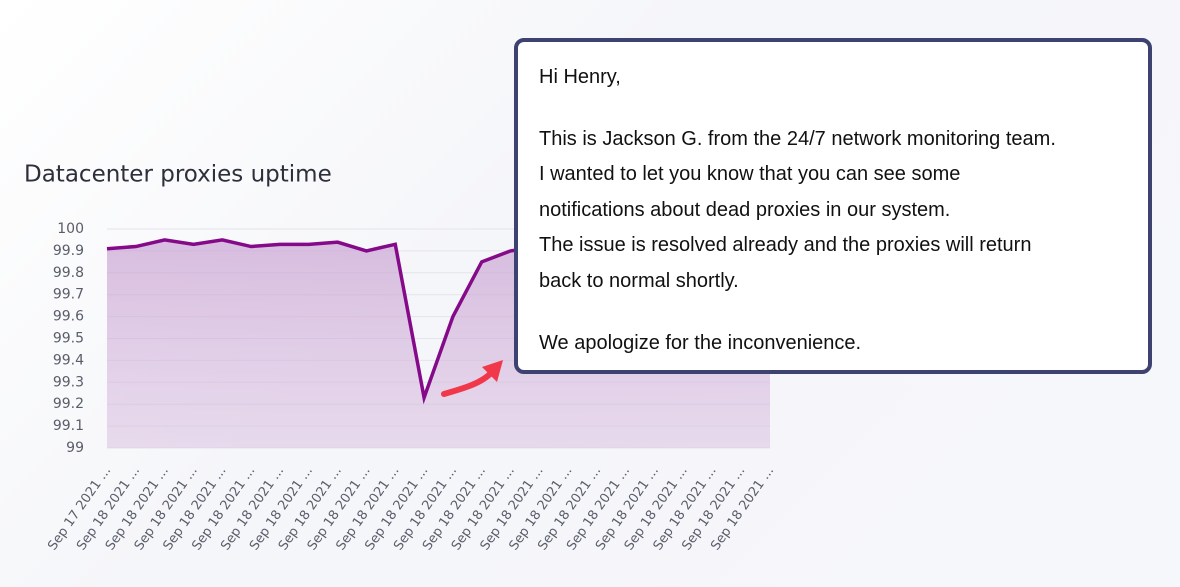 This screenshot has height=587, width=1180. Describe the element at coordinates (68, 251) in the screenshot. I see `y-tick-label: 99.9` at that location.